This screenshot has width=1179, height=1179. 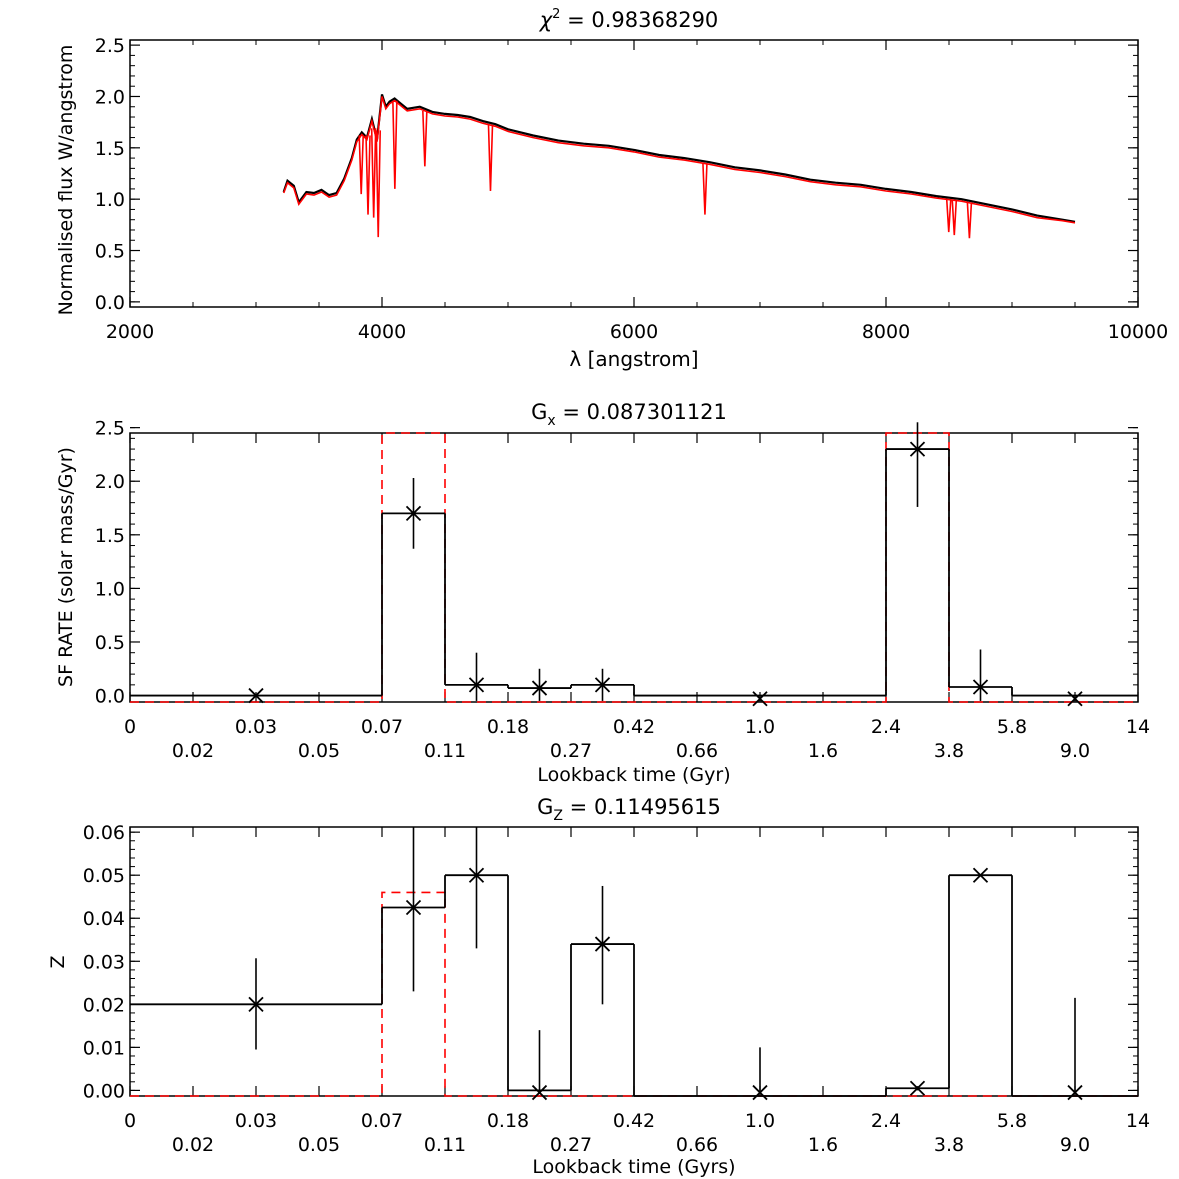 I want to click on spectrum-ylabel: Normalised flux W/angstrom, so click(x=66, y=180).